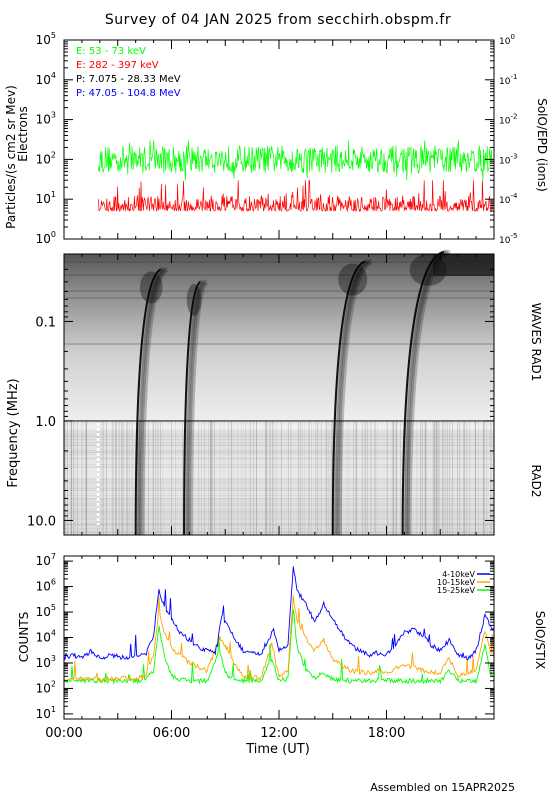 The image size is (550, 800). Describe the element at coordinates (24, 637) in the screenshot. I see `xray-ylabel: COUNTS` at that location.